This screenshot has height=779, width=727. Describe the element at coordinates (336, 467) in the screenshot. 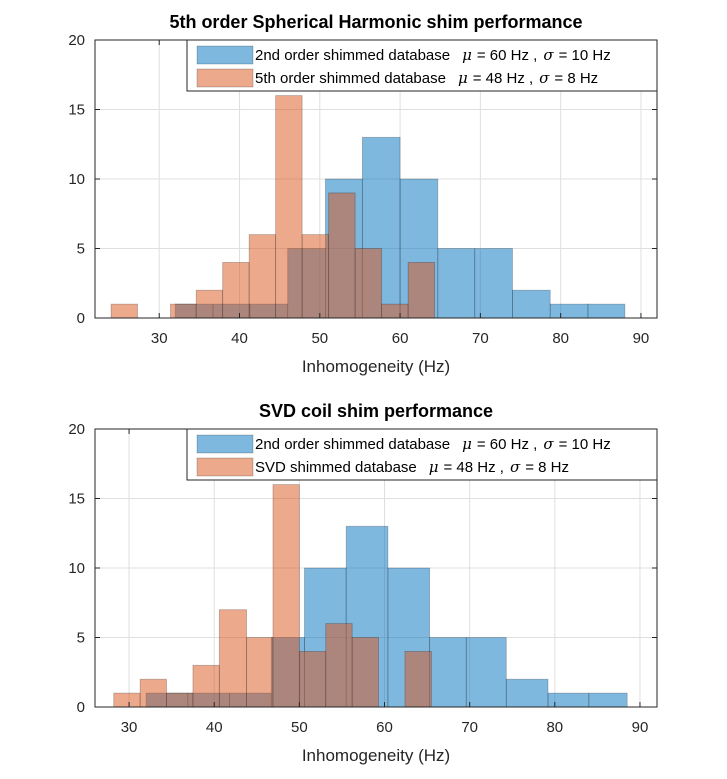

I see `legend-label: SVD shimmed database` at that location.